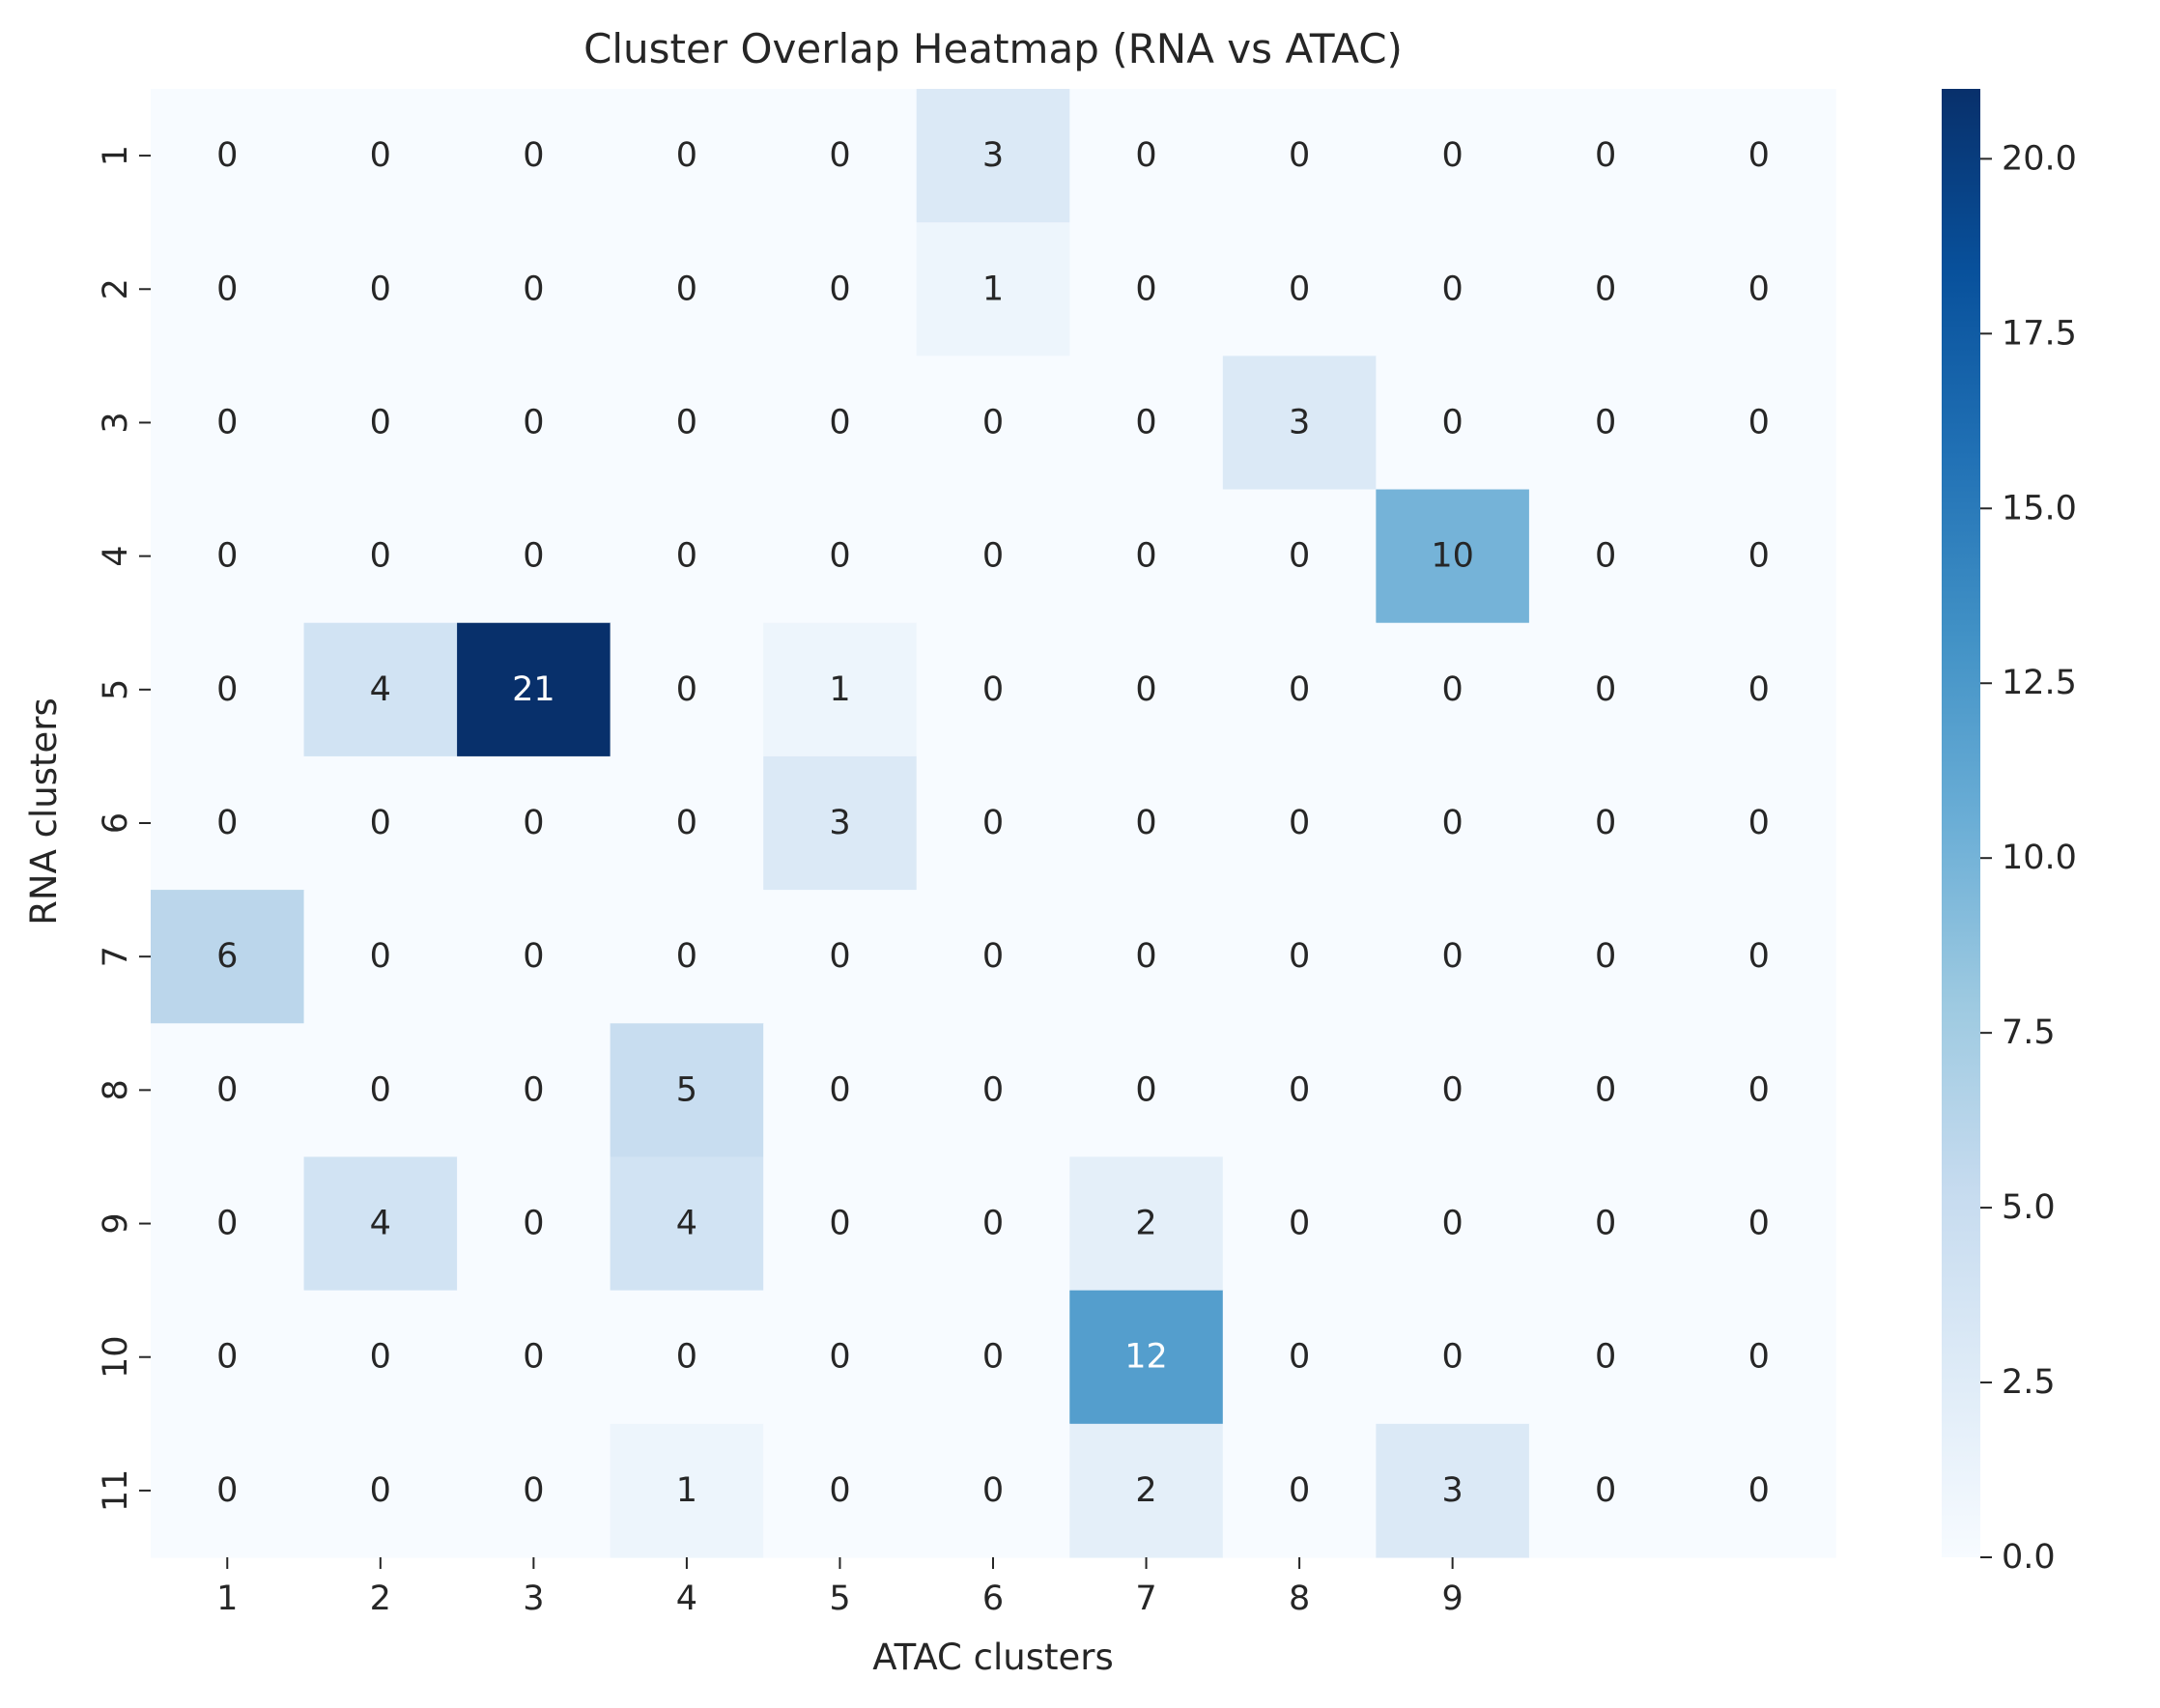  Describe the element at coordinates (116, 1223) in the screenshot. I see `y-tick-label: 9` at that location.